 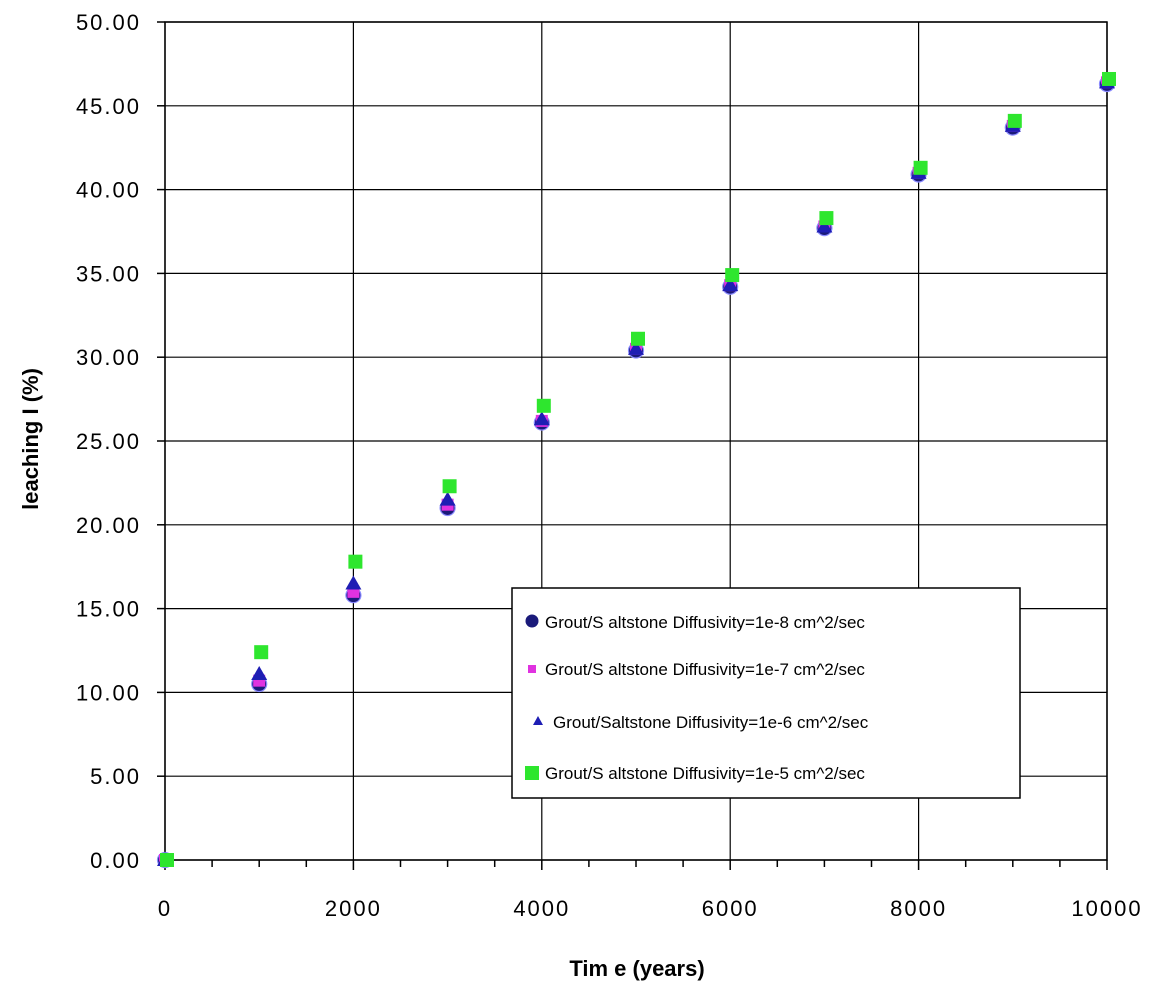 What do you see at coordinates (108, 22) in the screenshot?
I see `y-tick-label: 50.00` at bounding box center [108, 22].